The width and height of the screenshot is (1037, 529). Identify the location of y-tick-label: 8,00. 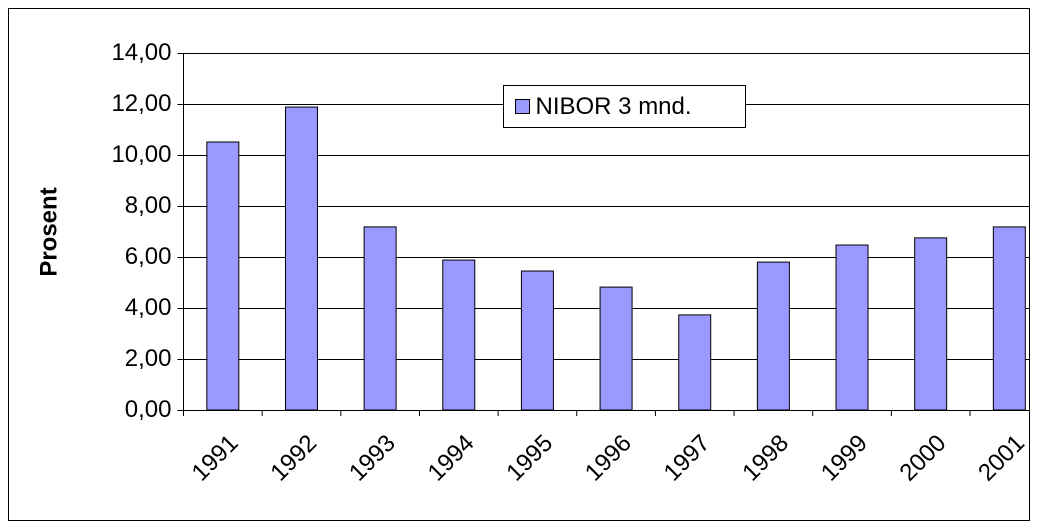
(148, 205).